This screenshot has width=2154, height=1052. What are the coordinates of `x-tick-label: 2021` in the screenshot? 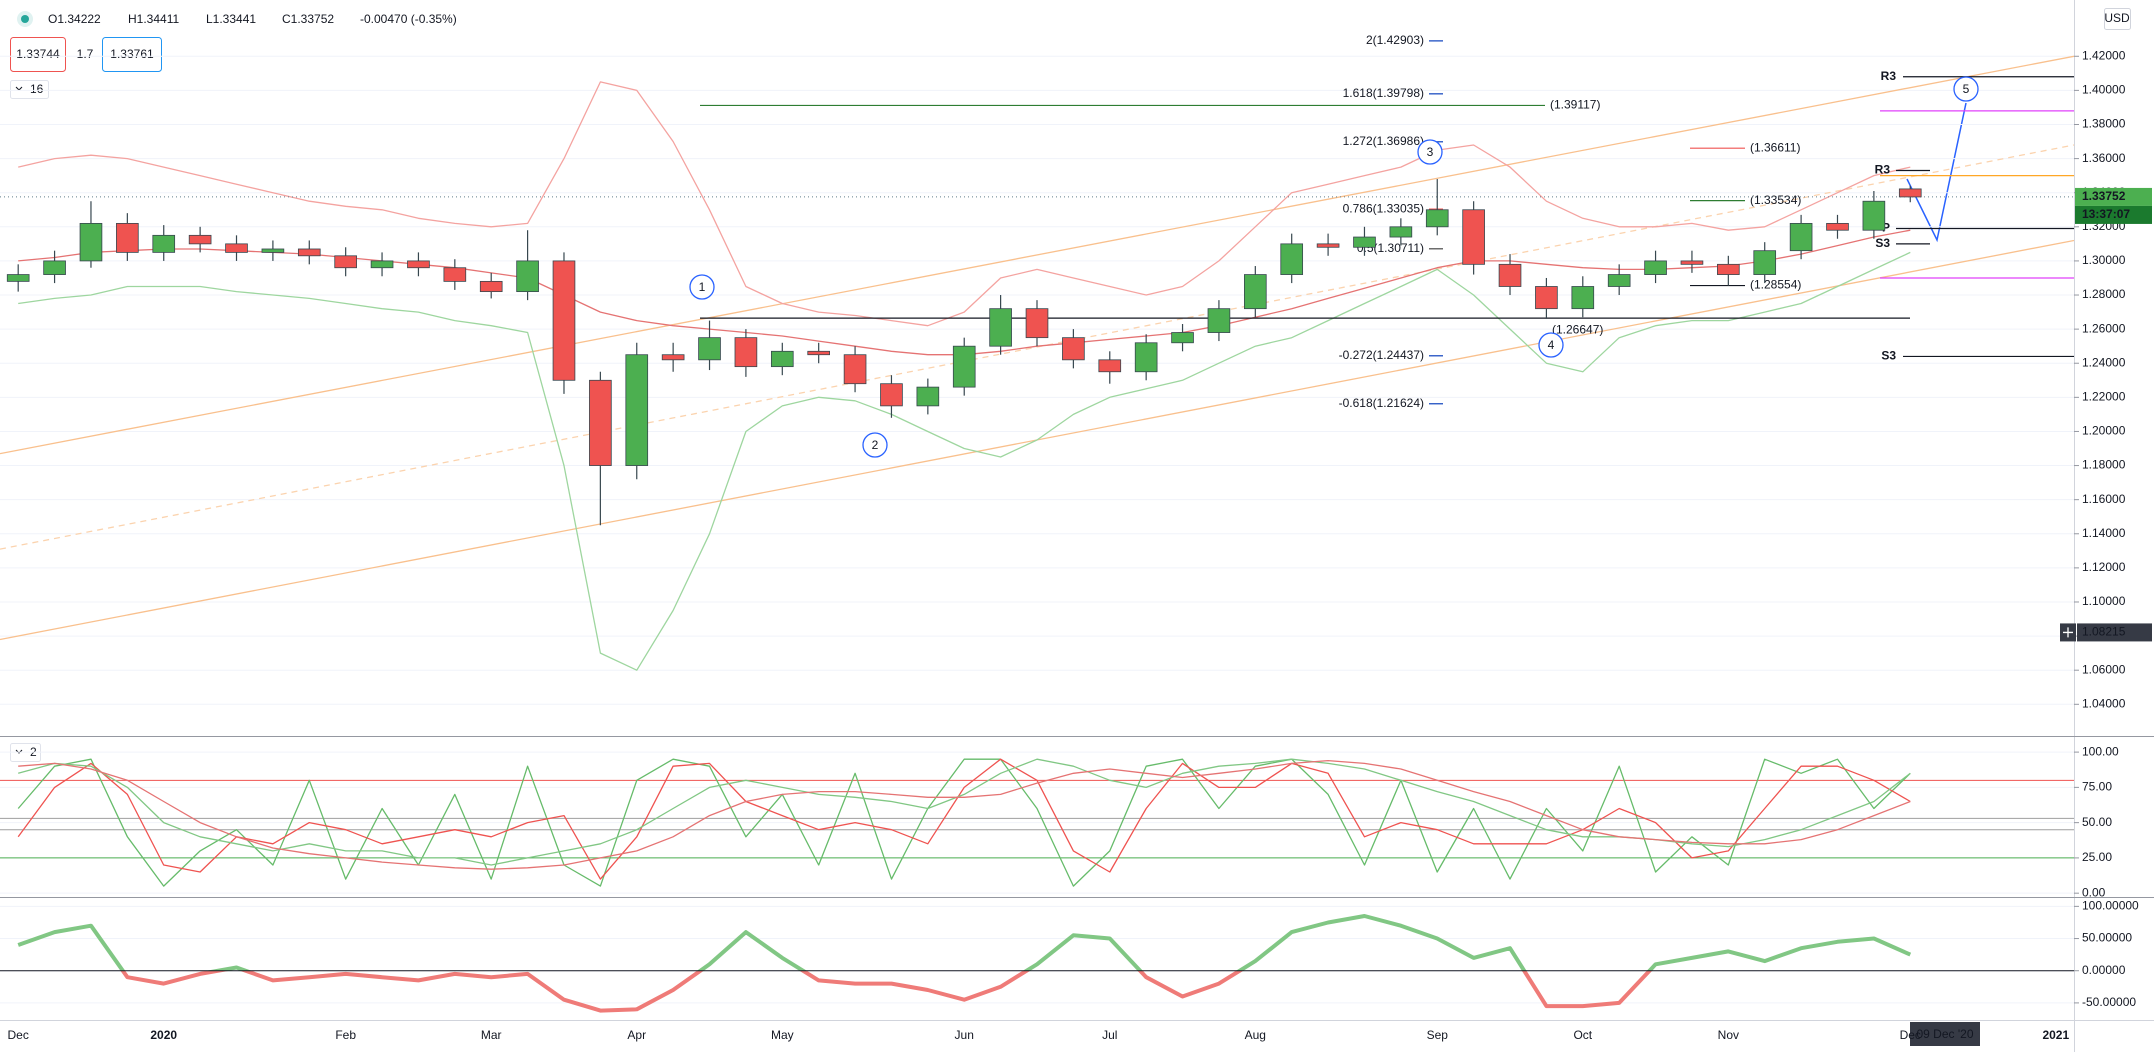 It's located at (2055, 1035).